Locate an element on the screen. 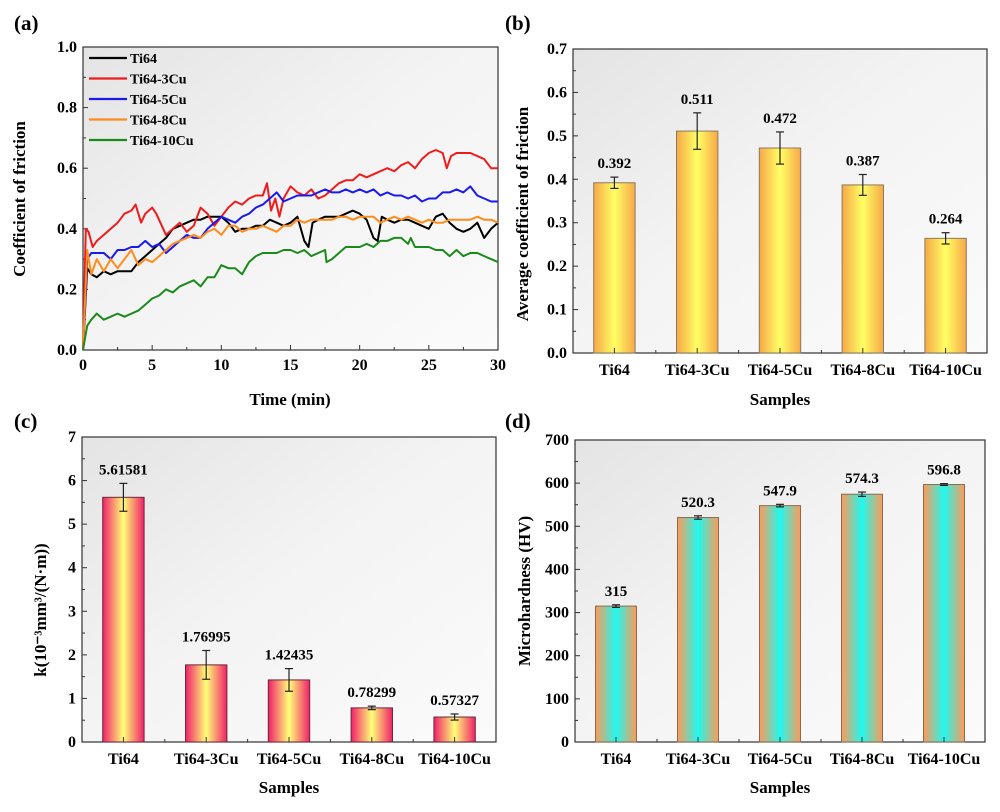 Image resolution: width=1000 pixels, height=812 pixels. data-label: 0.392 is located at coordinates (615, 164).